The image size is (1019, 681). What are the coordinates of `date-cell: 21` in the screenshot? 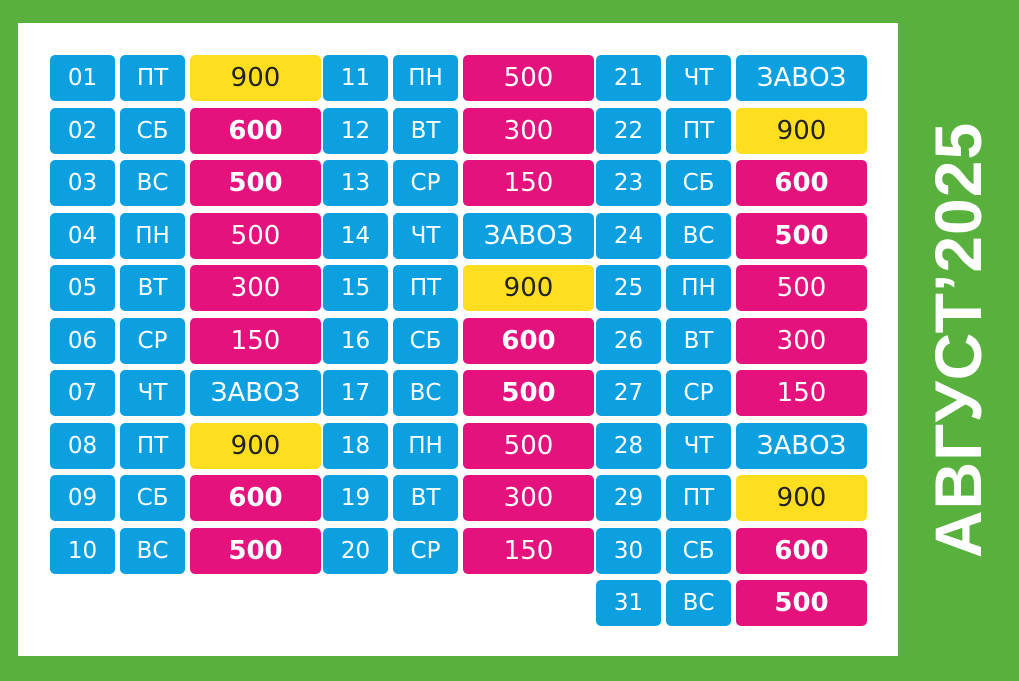 It's located at (628, 78).